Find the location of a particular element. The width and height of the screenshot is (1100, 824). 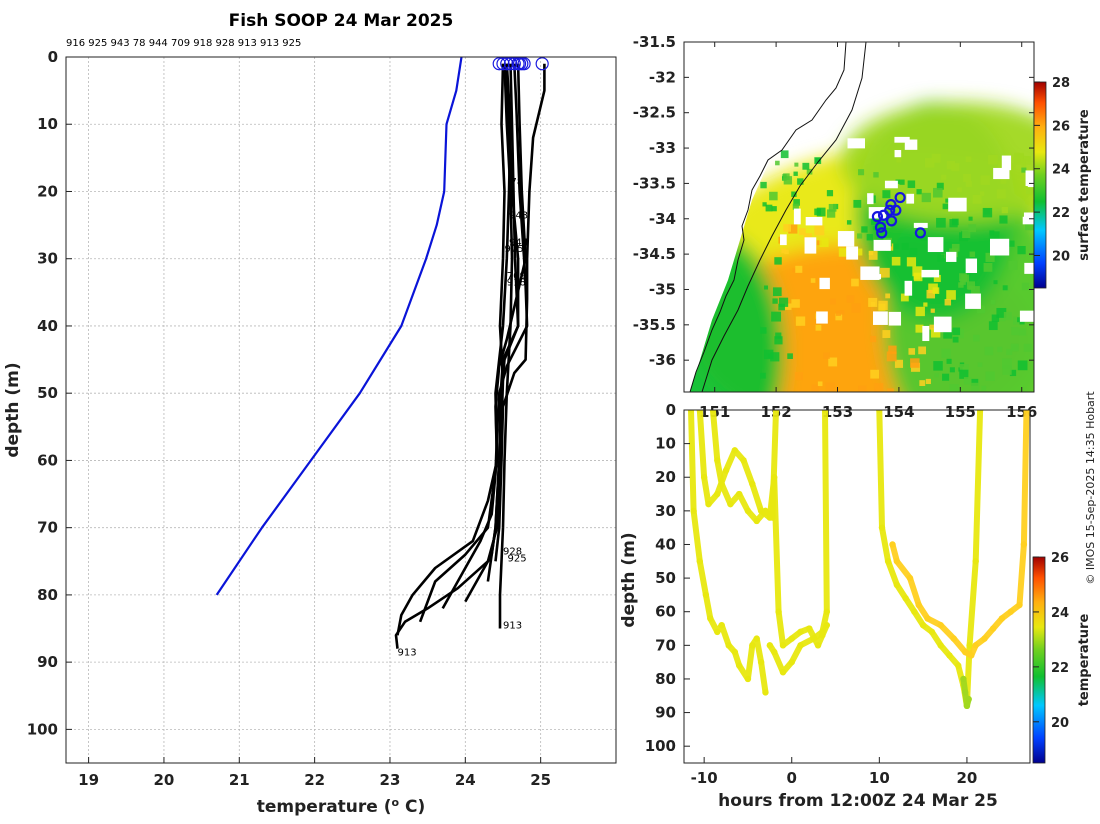

map-field is located at coordinates (859, 217).